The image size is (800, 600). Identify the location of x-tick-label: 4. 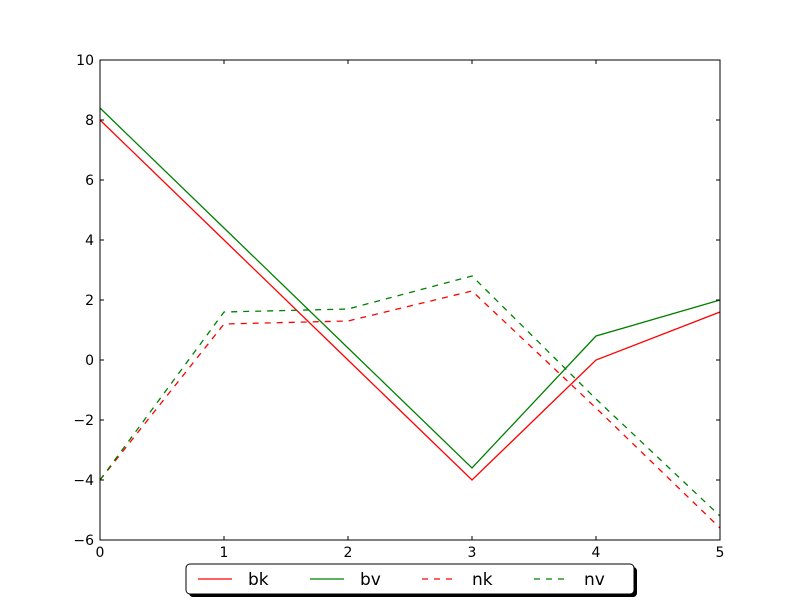
(596, 553).